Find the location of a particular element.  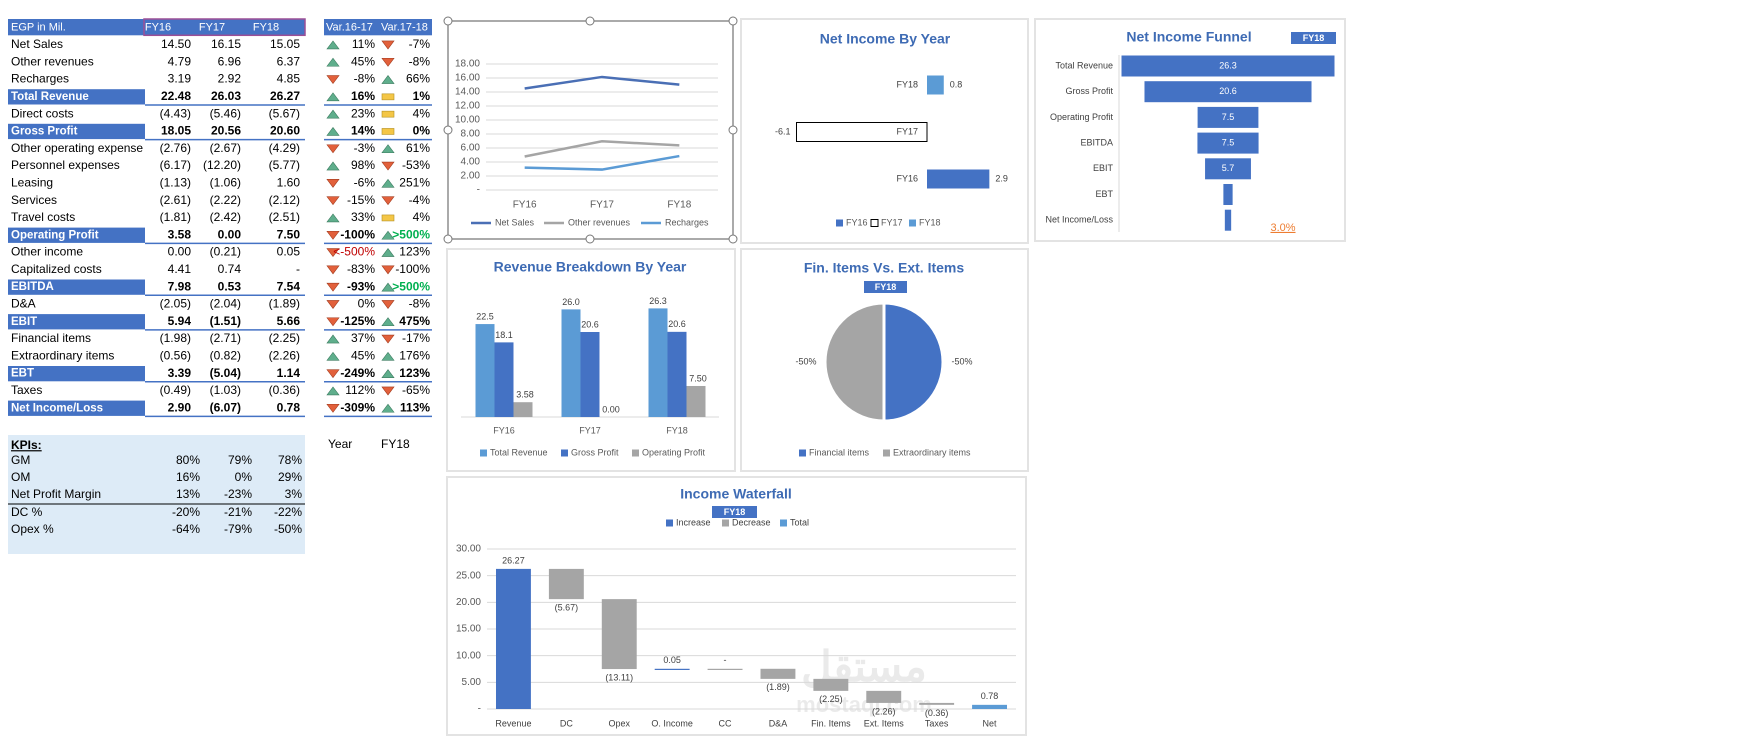

y-tick-label: 18.00 is located at coordinates (467, 64).